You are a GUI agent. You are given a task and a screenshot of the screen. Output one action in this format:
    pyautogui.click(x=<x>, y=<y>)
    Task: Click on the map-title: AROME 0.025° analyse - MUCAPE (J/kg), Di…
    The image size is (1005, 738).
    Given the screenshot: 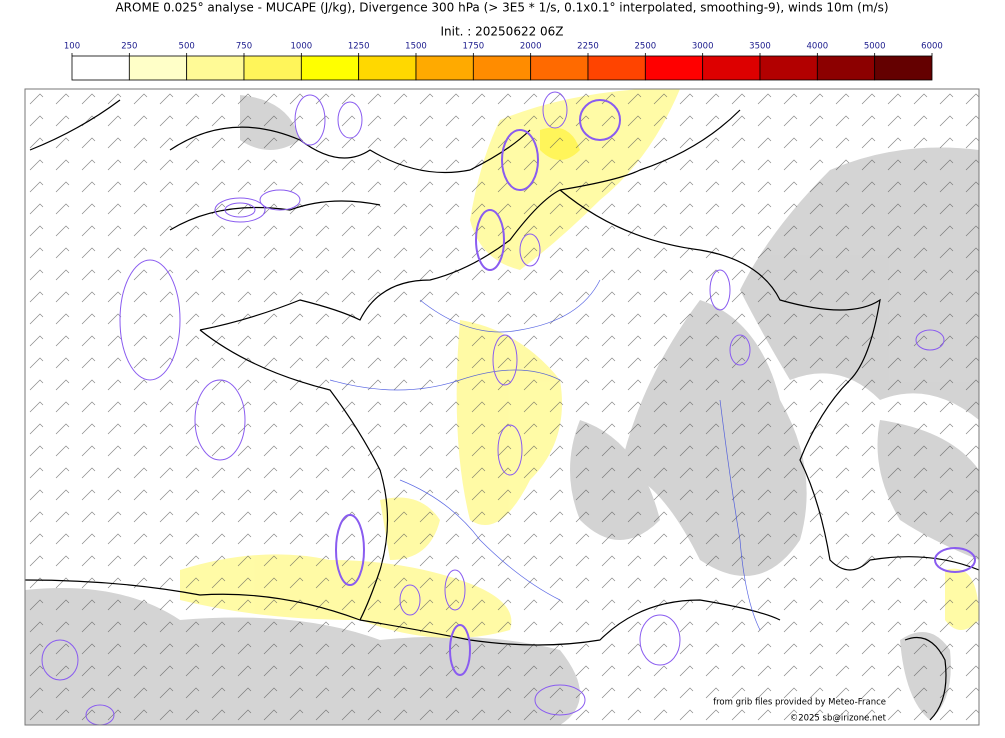 What is the action you would take?
    pyautogui.click(x=501, y=8)
    